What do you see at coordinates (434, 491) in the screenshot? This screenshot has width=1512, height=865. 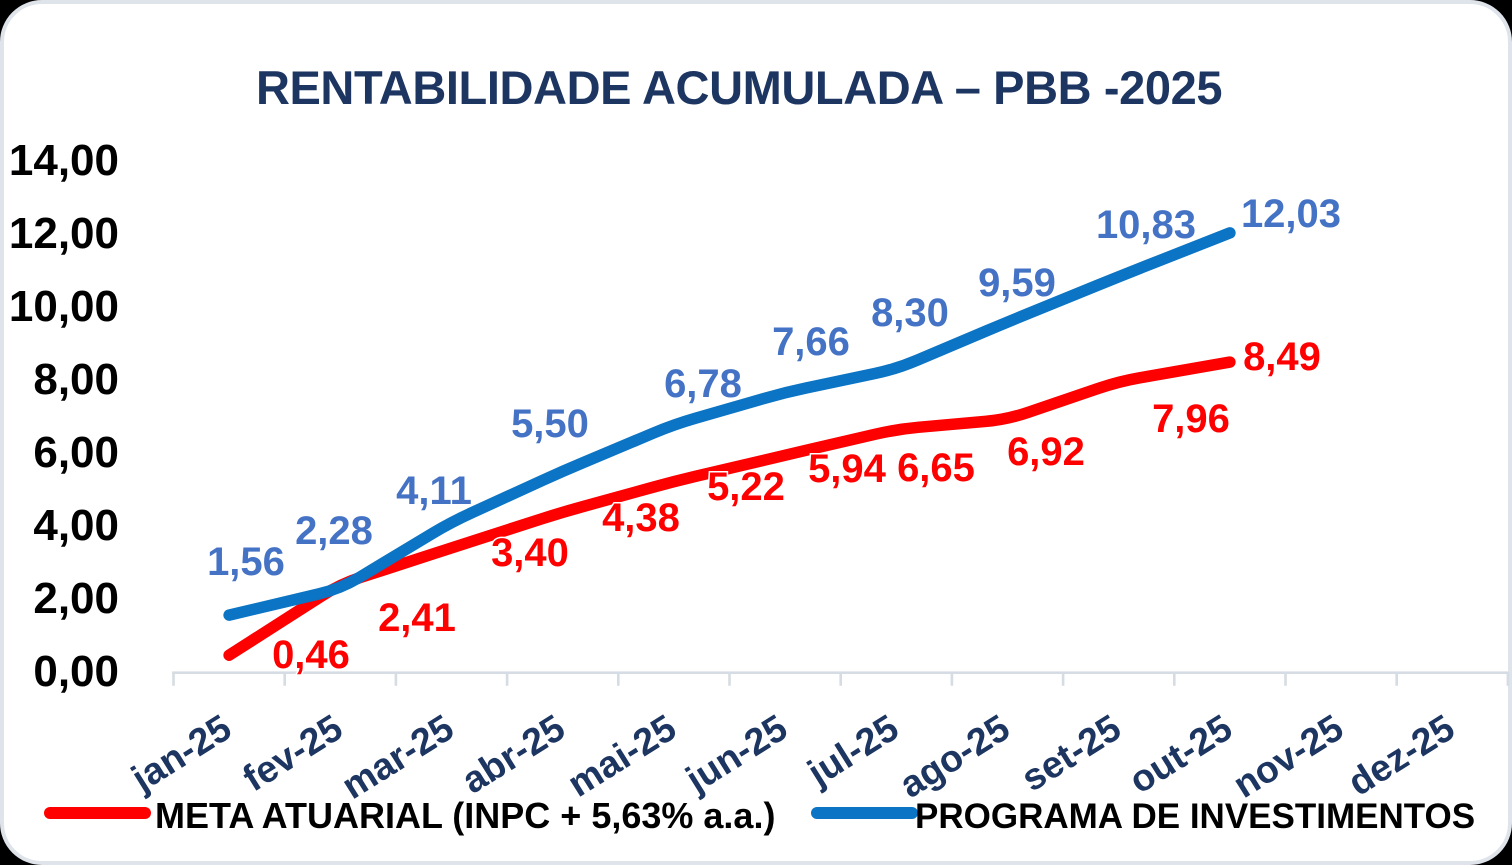 I see `svg-text: 4,11` at bounding box center [434, 491].